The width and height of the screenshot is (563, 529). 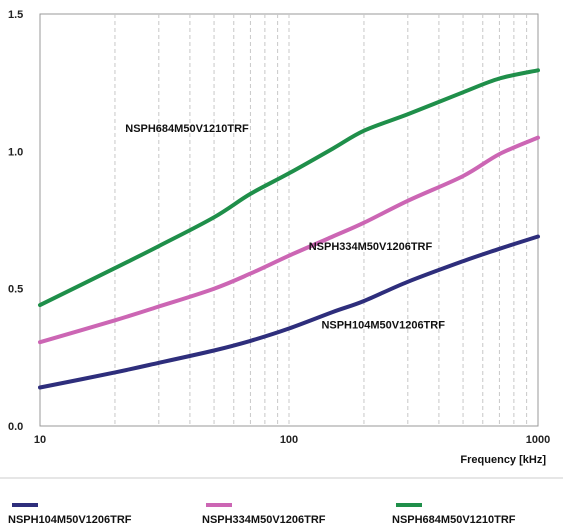 What do you see at coordinates (371, 247) in the screenshot?
I see `series-annotation: NSPH334M50V1206TRF` at bounding box center [371, 247].